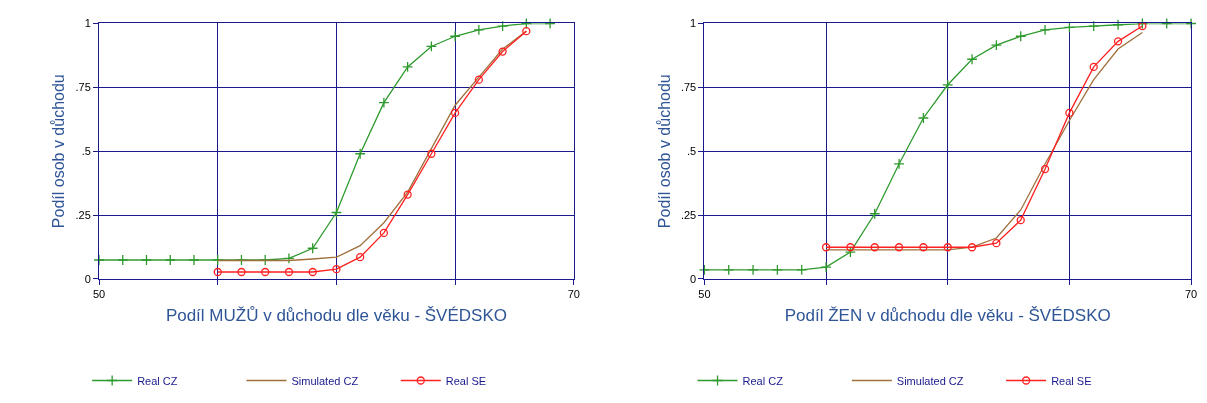 The height and width of the screenshot is (403, 1207). I want to click on x-axis-title: Podíl ŽEN v důchodu dle věku - ŠVÉDSKO, so click(947, 316).